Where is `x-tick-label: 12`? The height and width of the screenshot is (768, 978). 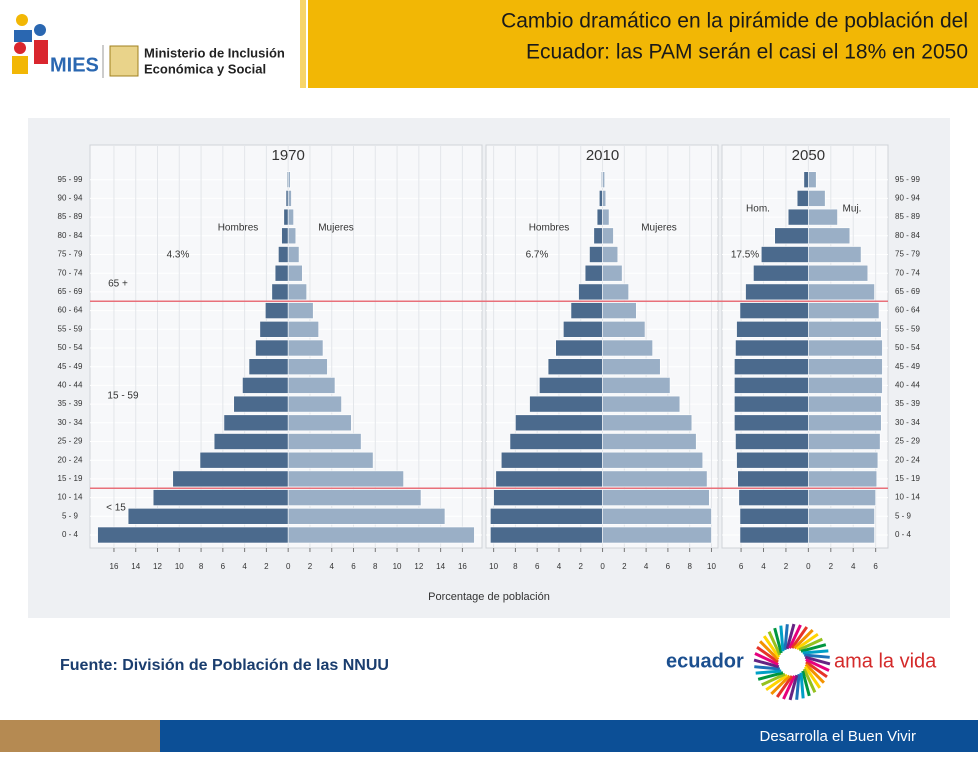
x-tick-label: 12 is located at coordinates (157, 566).